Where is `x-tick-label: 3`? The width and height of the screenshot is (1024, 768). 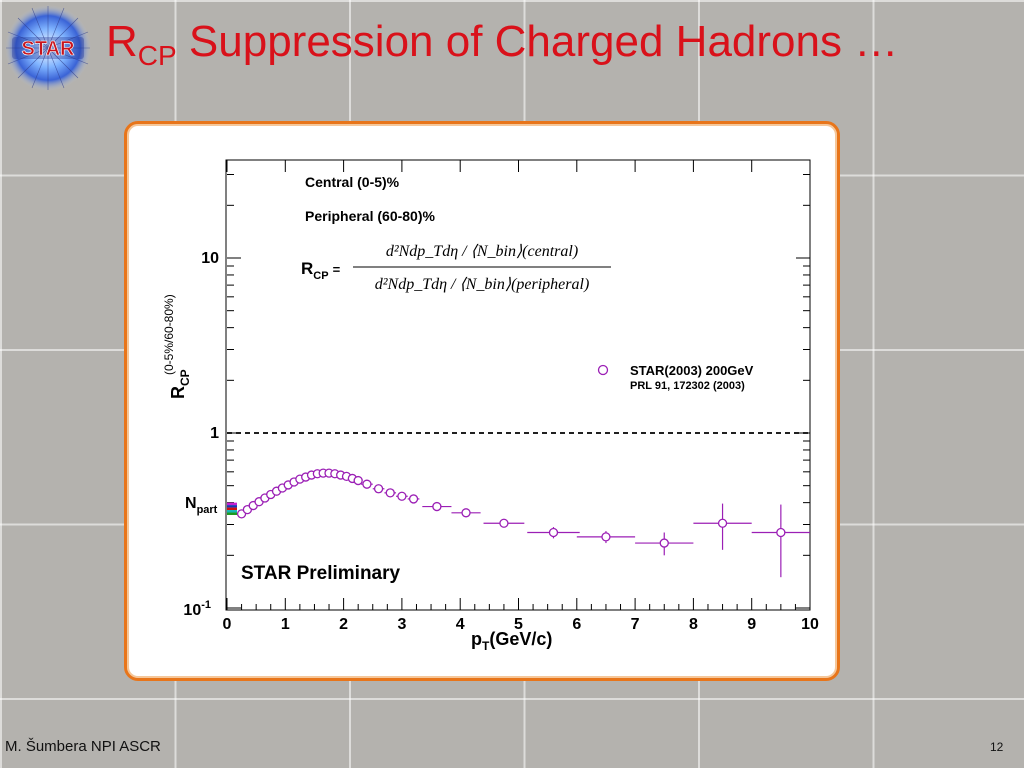 x-tick-label: 3 is located at coordinates (401, 624).